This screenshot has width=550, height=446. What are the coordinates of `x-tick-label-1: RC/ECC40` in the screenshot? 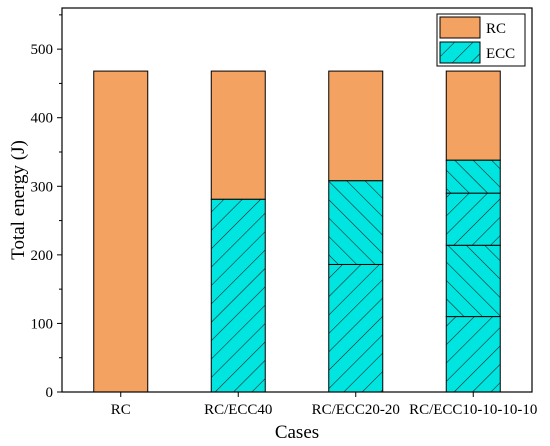 It's located at (238, 410).